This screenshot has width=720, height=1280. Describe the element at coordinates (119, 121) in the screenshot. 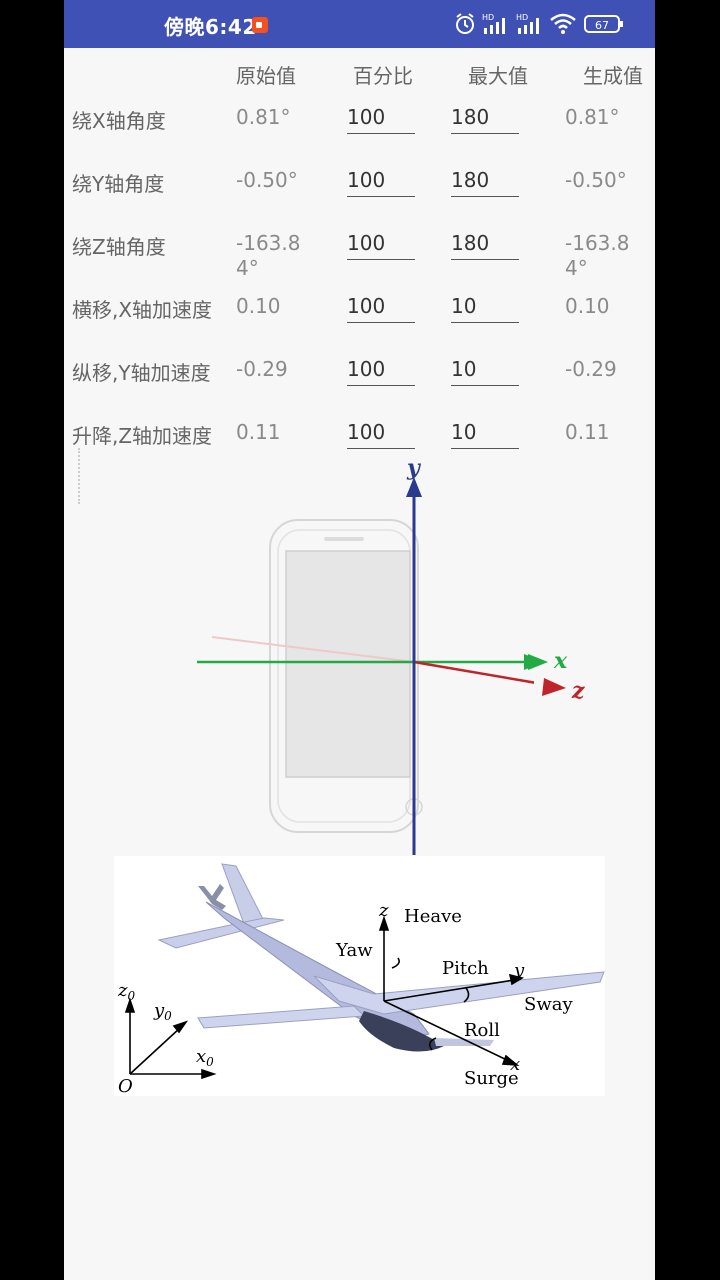

I see `row-label-x-angle: 绕X轴角度` at that location.